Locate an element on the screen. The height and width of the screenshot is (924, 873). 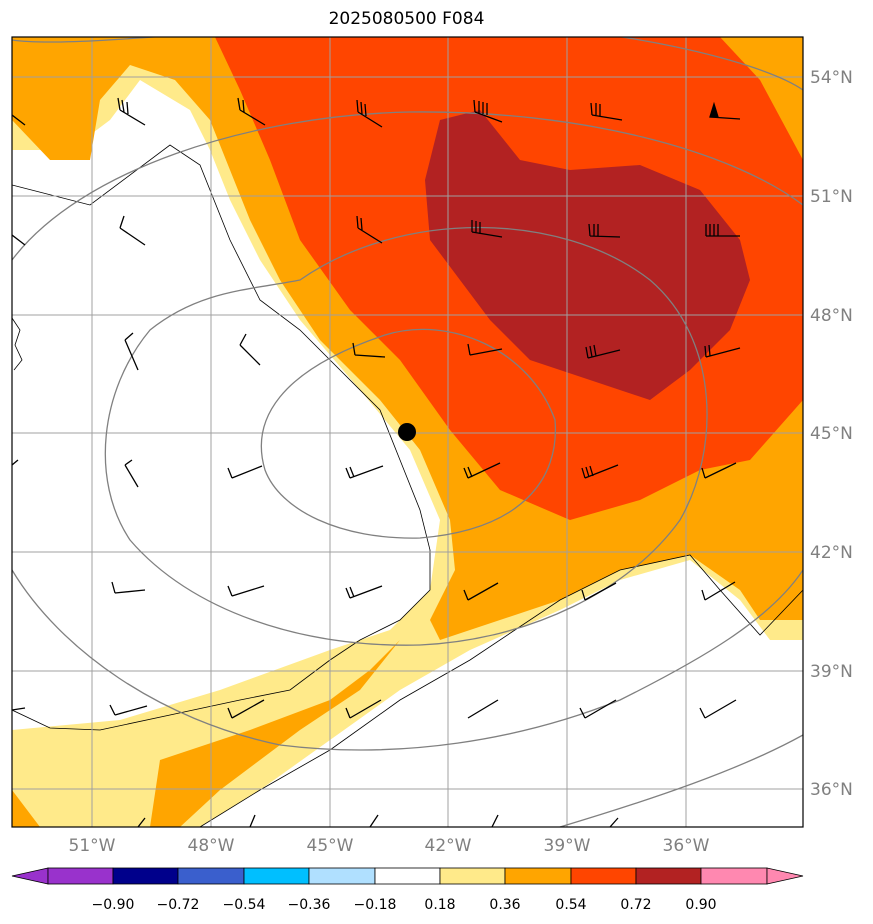
lon-label: 48°W is located at coordinates (211, 846).